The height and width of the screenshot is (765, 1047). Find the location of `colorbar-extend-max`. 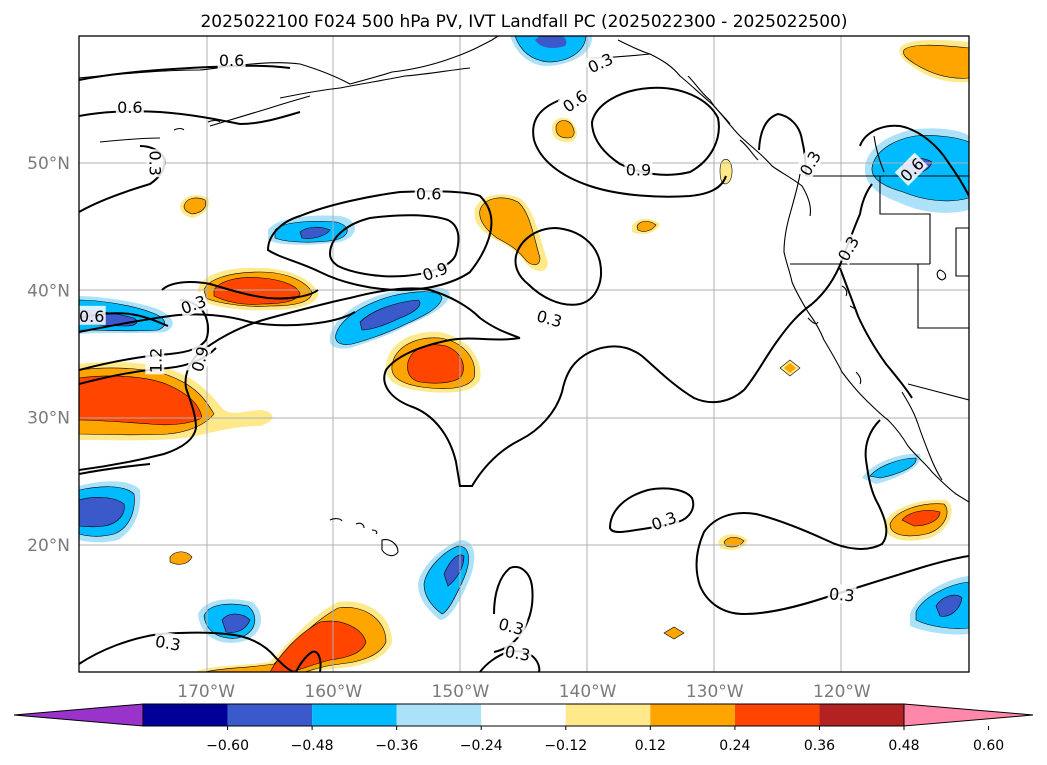

colorbar-extend-max is located at coordinates (968, 715).